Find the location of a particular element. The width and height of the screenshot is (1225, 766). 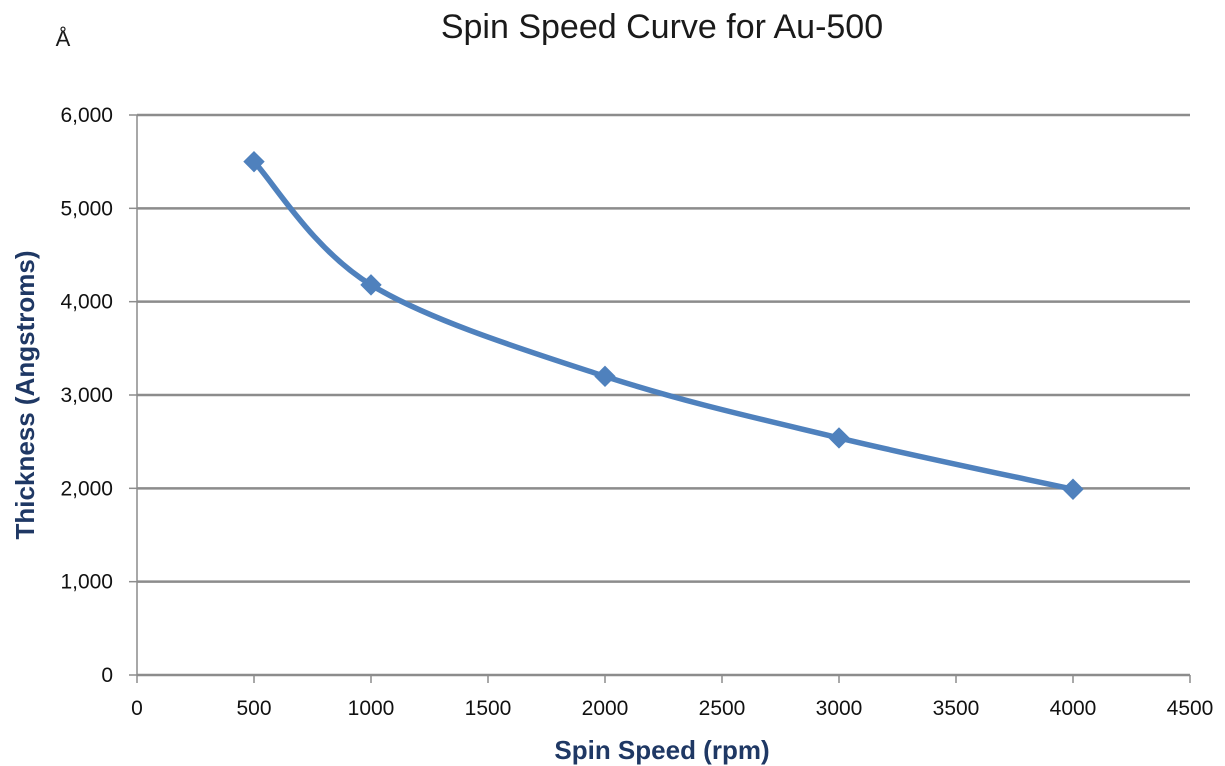

x-axis-label: Spin Speed (rpm) is located at coordinates (661, 750).